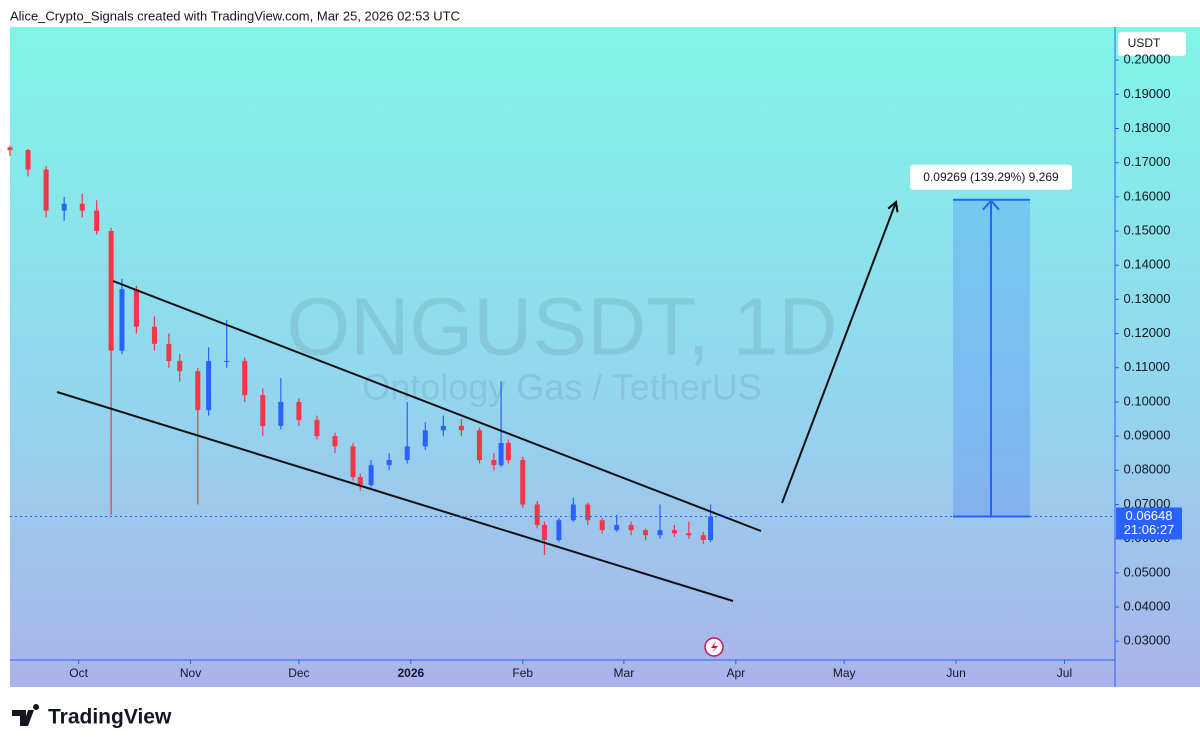  Describe the element at coordinates (1147, 93) in the screenshot. I see `y-tick-label: 0.19000` at that location.